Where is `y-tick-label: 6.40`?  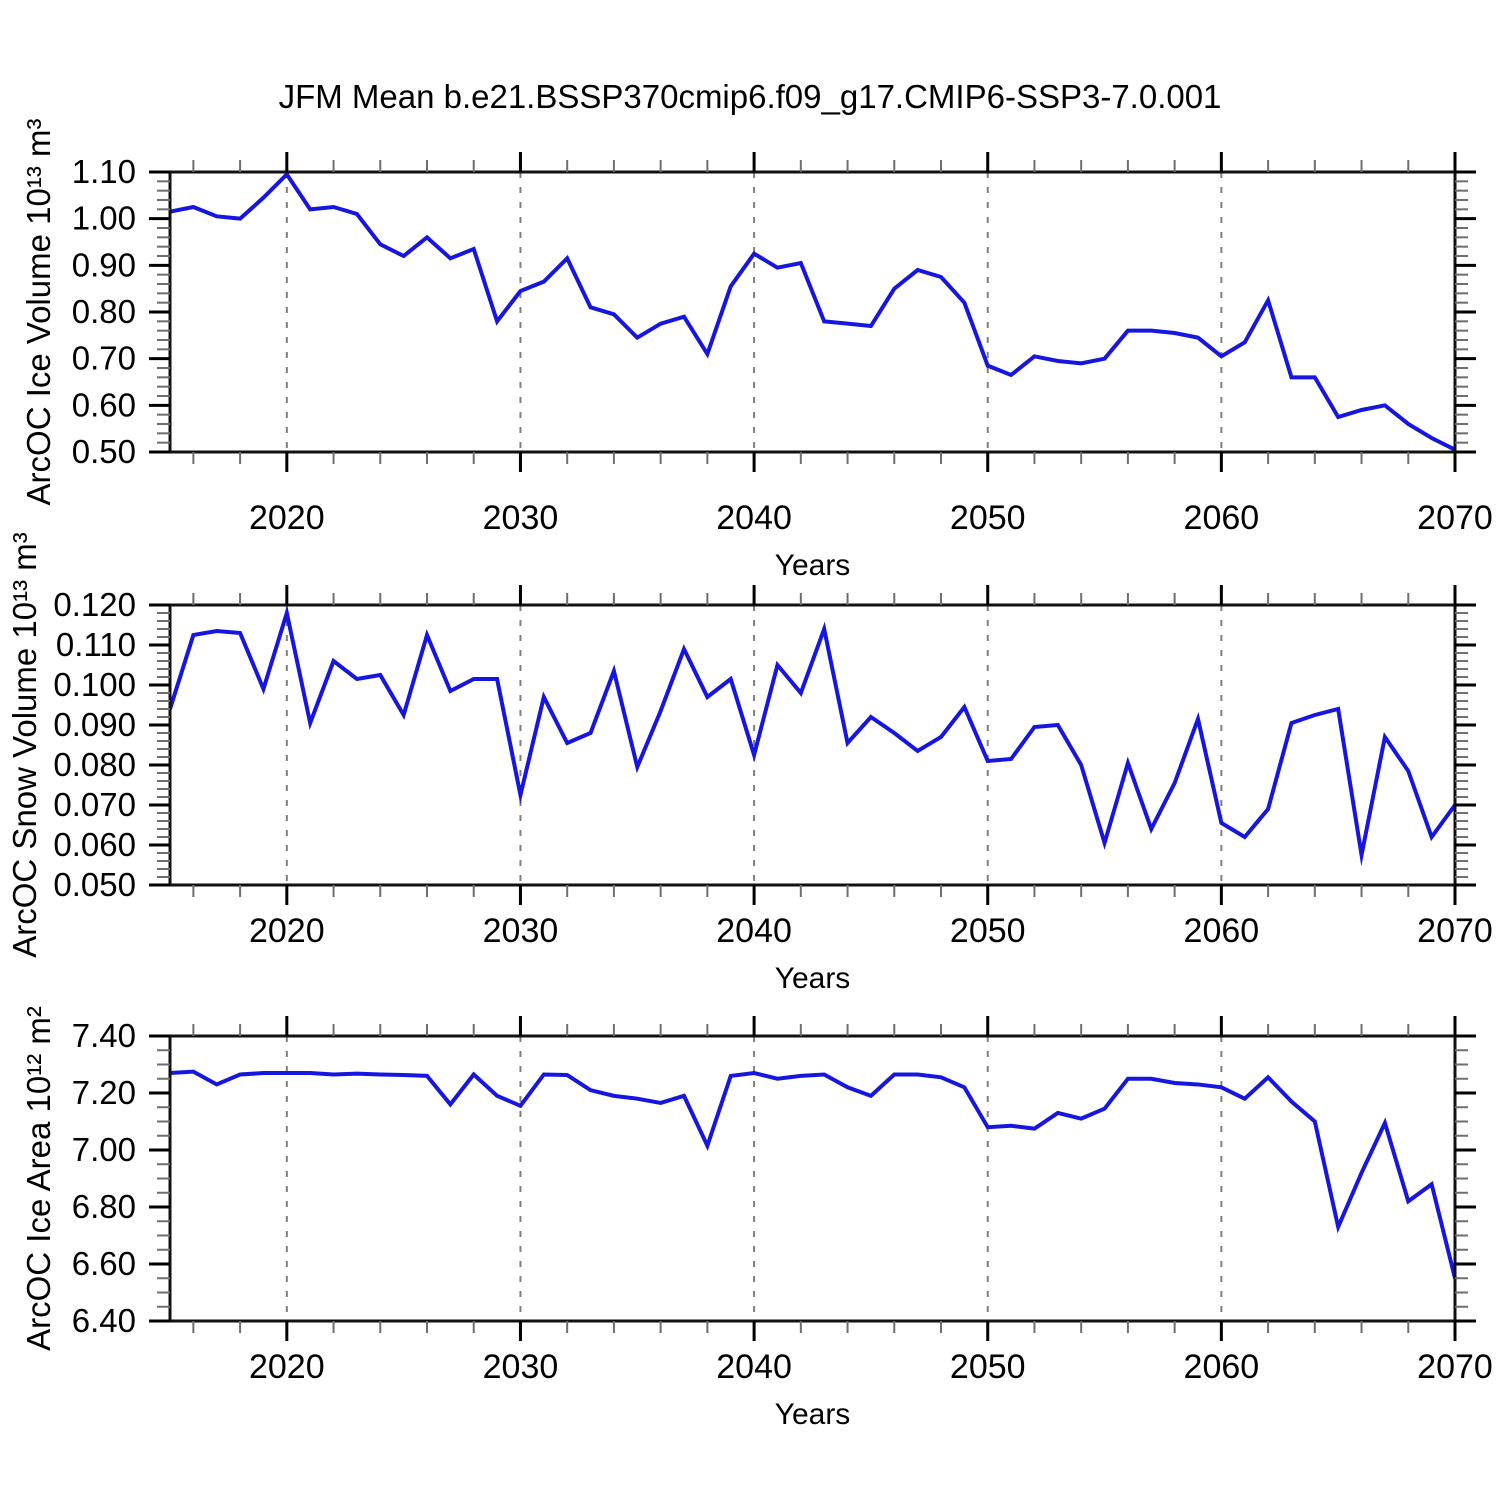 y-tick-label: 6.40 is located at coordinates (104, 1320).